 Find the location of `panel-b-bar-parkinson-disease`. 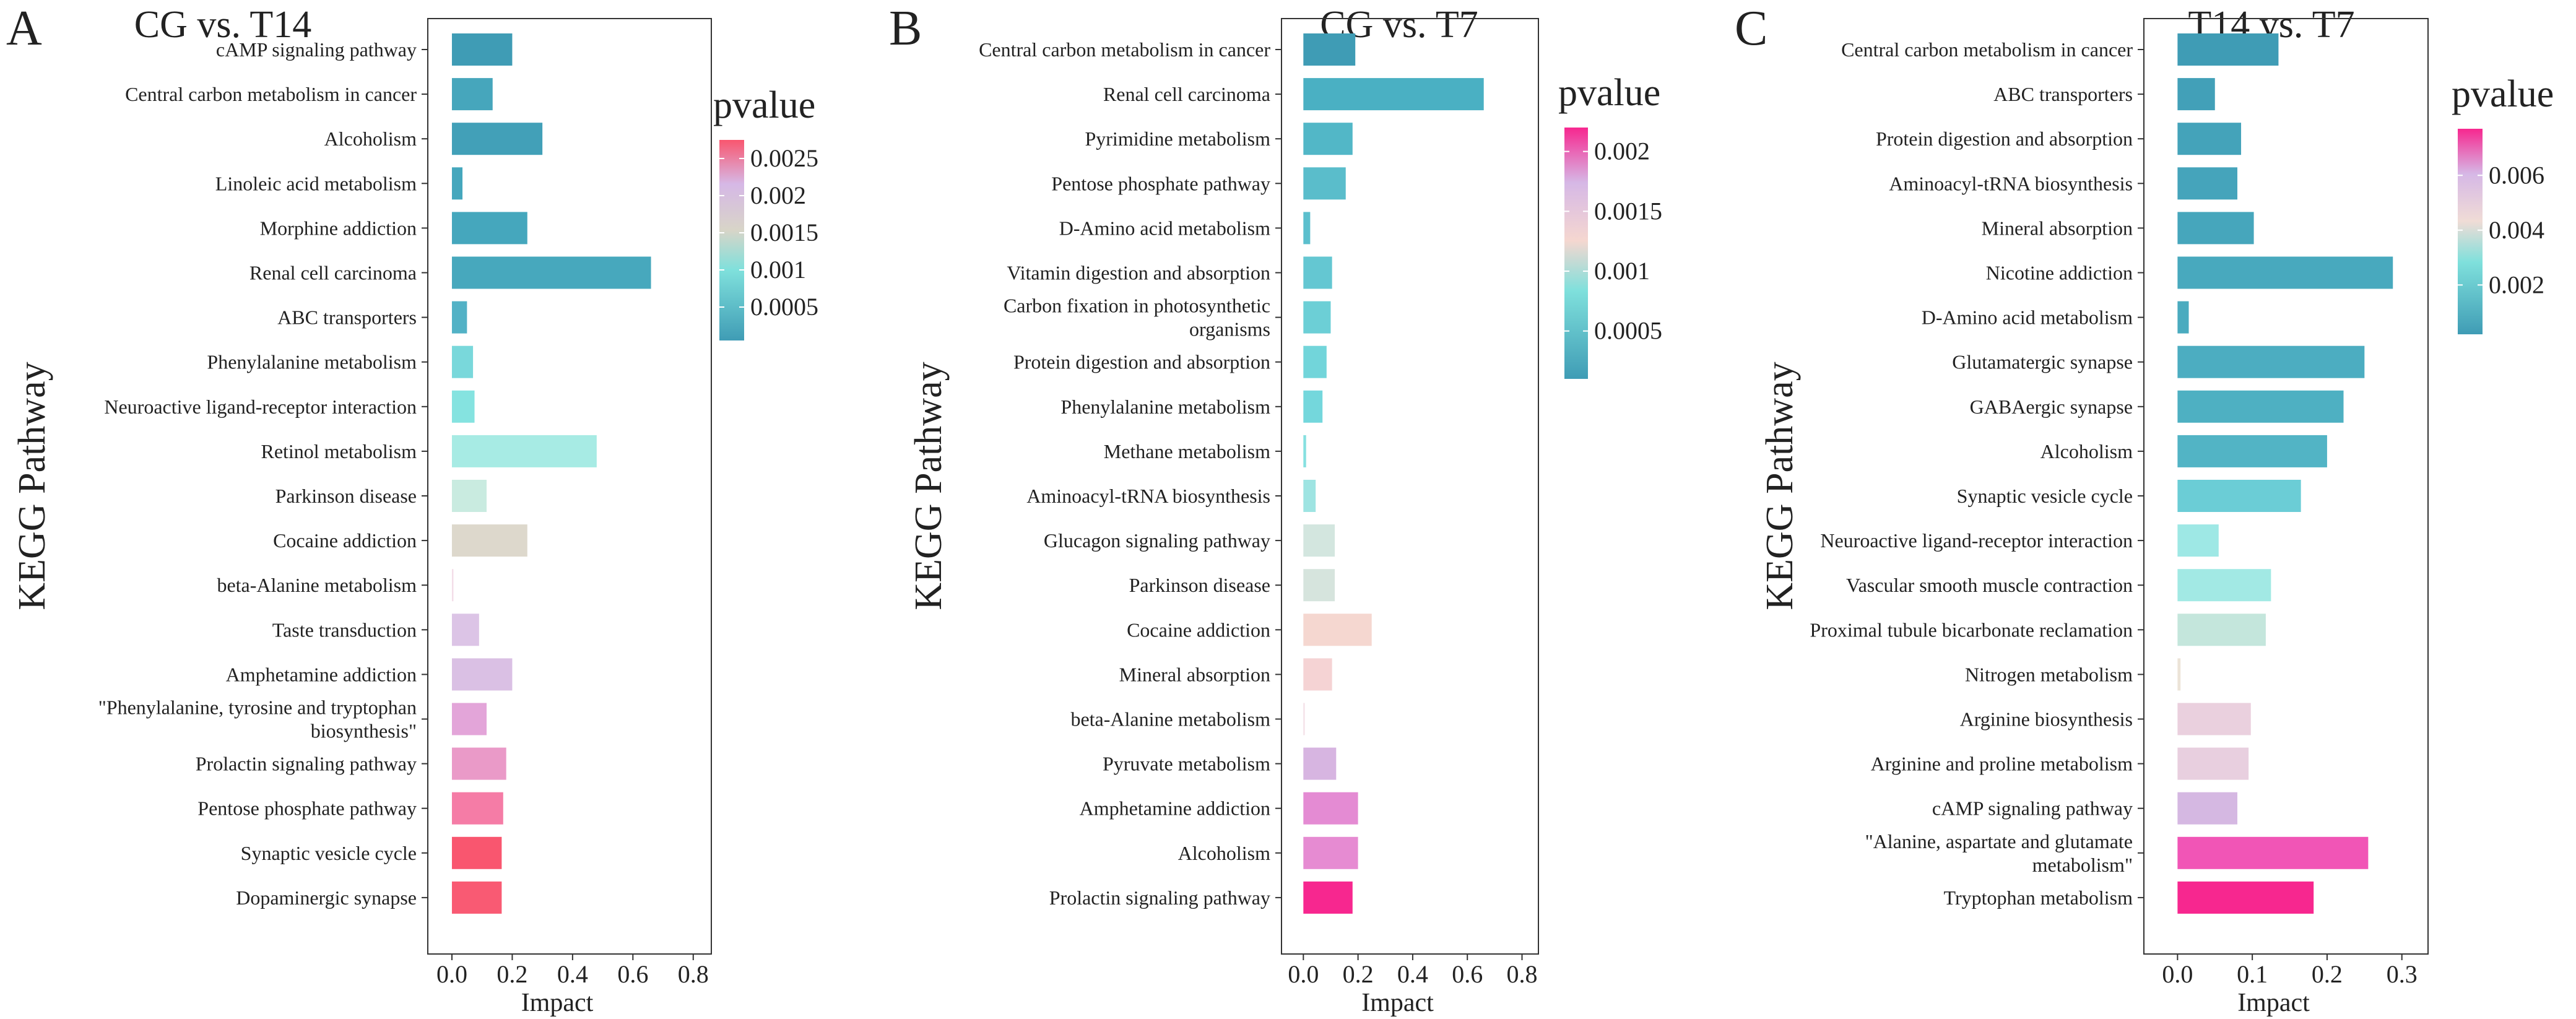

panel-b-bar-parkinson-disease is located at coordinates (1319, 585).